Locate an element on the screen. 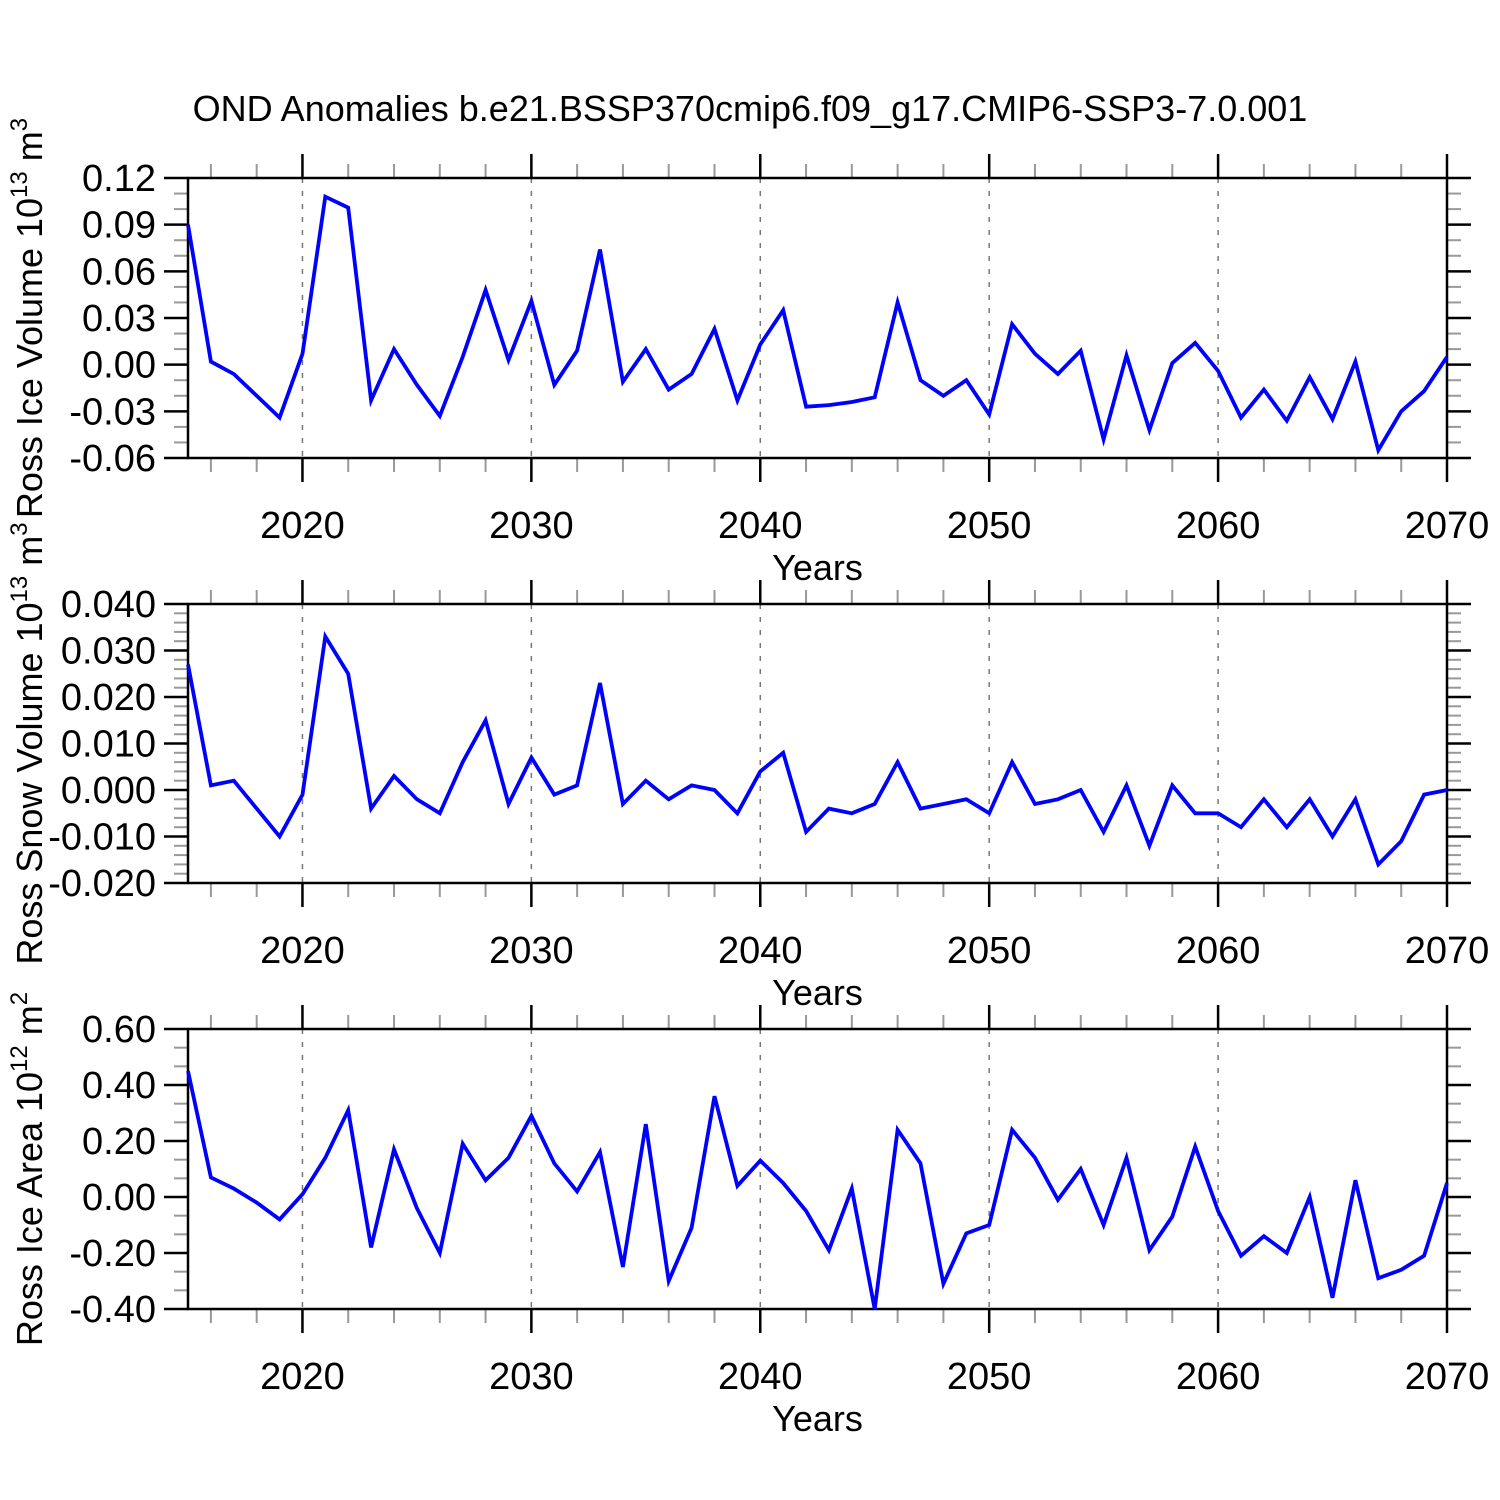 This screenshot has height=1500, width=1500. y-tick-label: 0.09 is located at coordinates (119, 226).